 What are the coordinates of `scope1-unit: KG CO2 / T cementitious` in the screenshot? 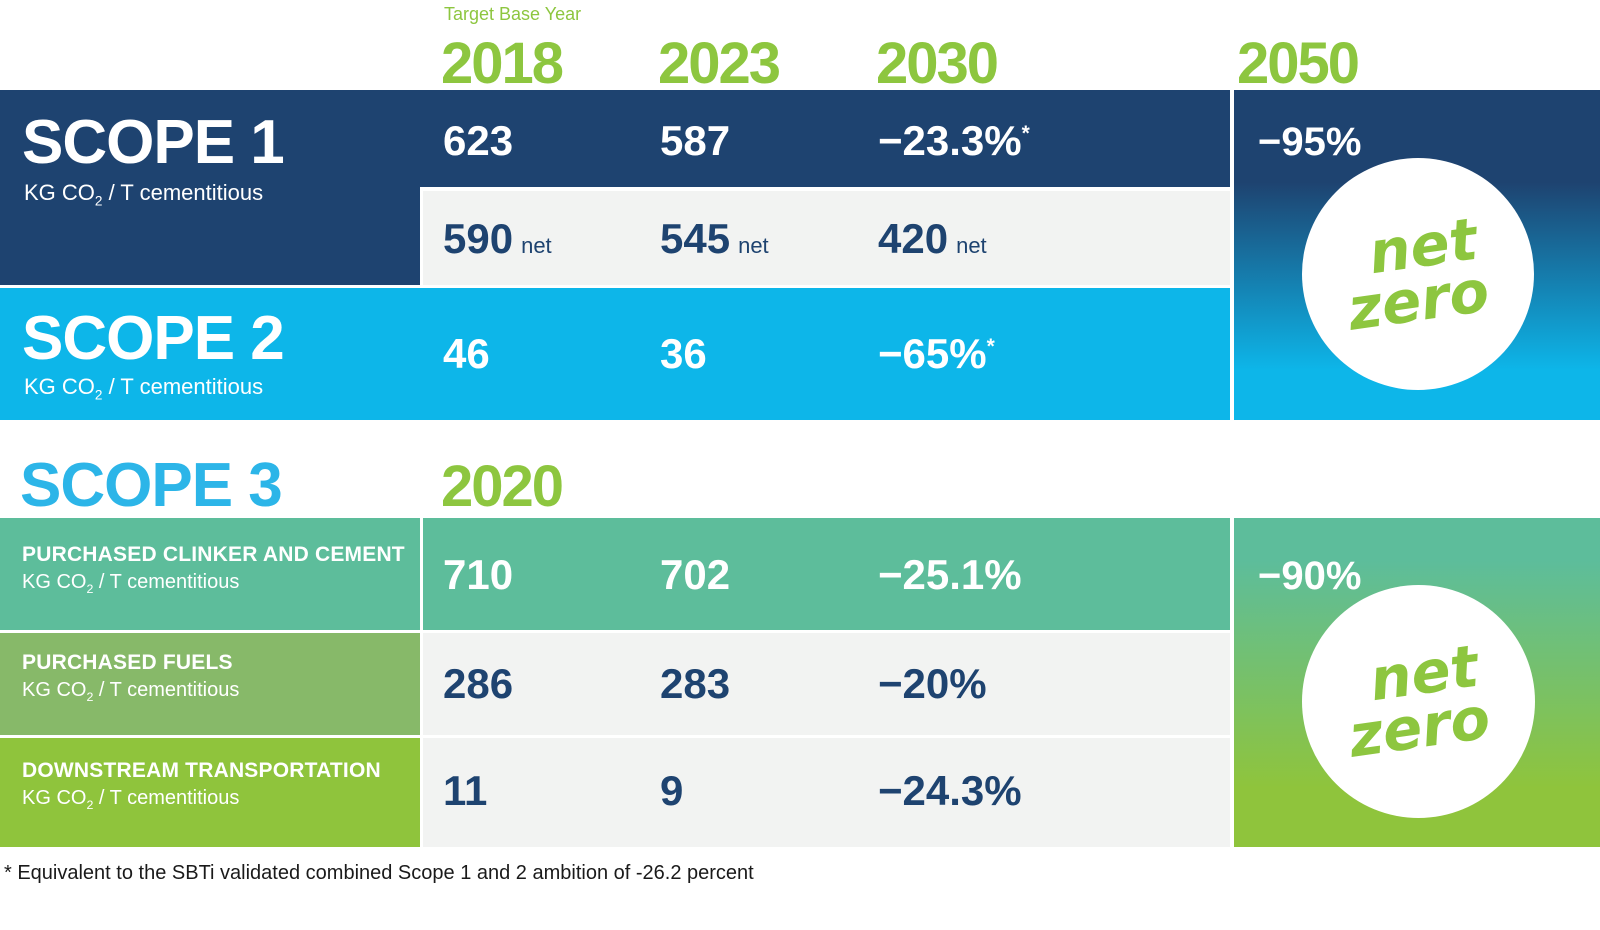 It's located at (144, 194).